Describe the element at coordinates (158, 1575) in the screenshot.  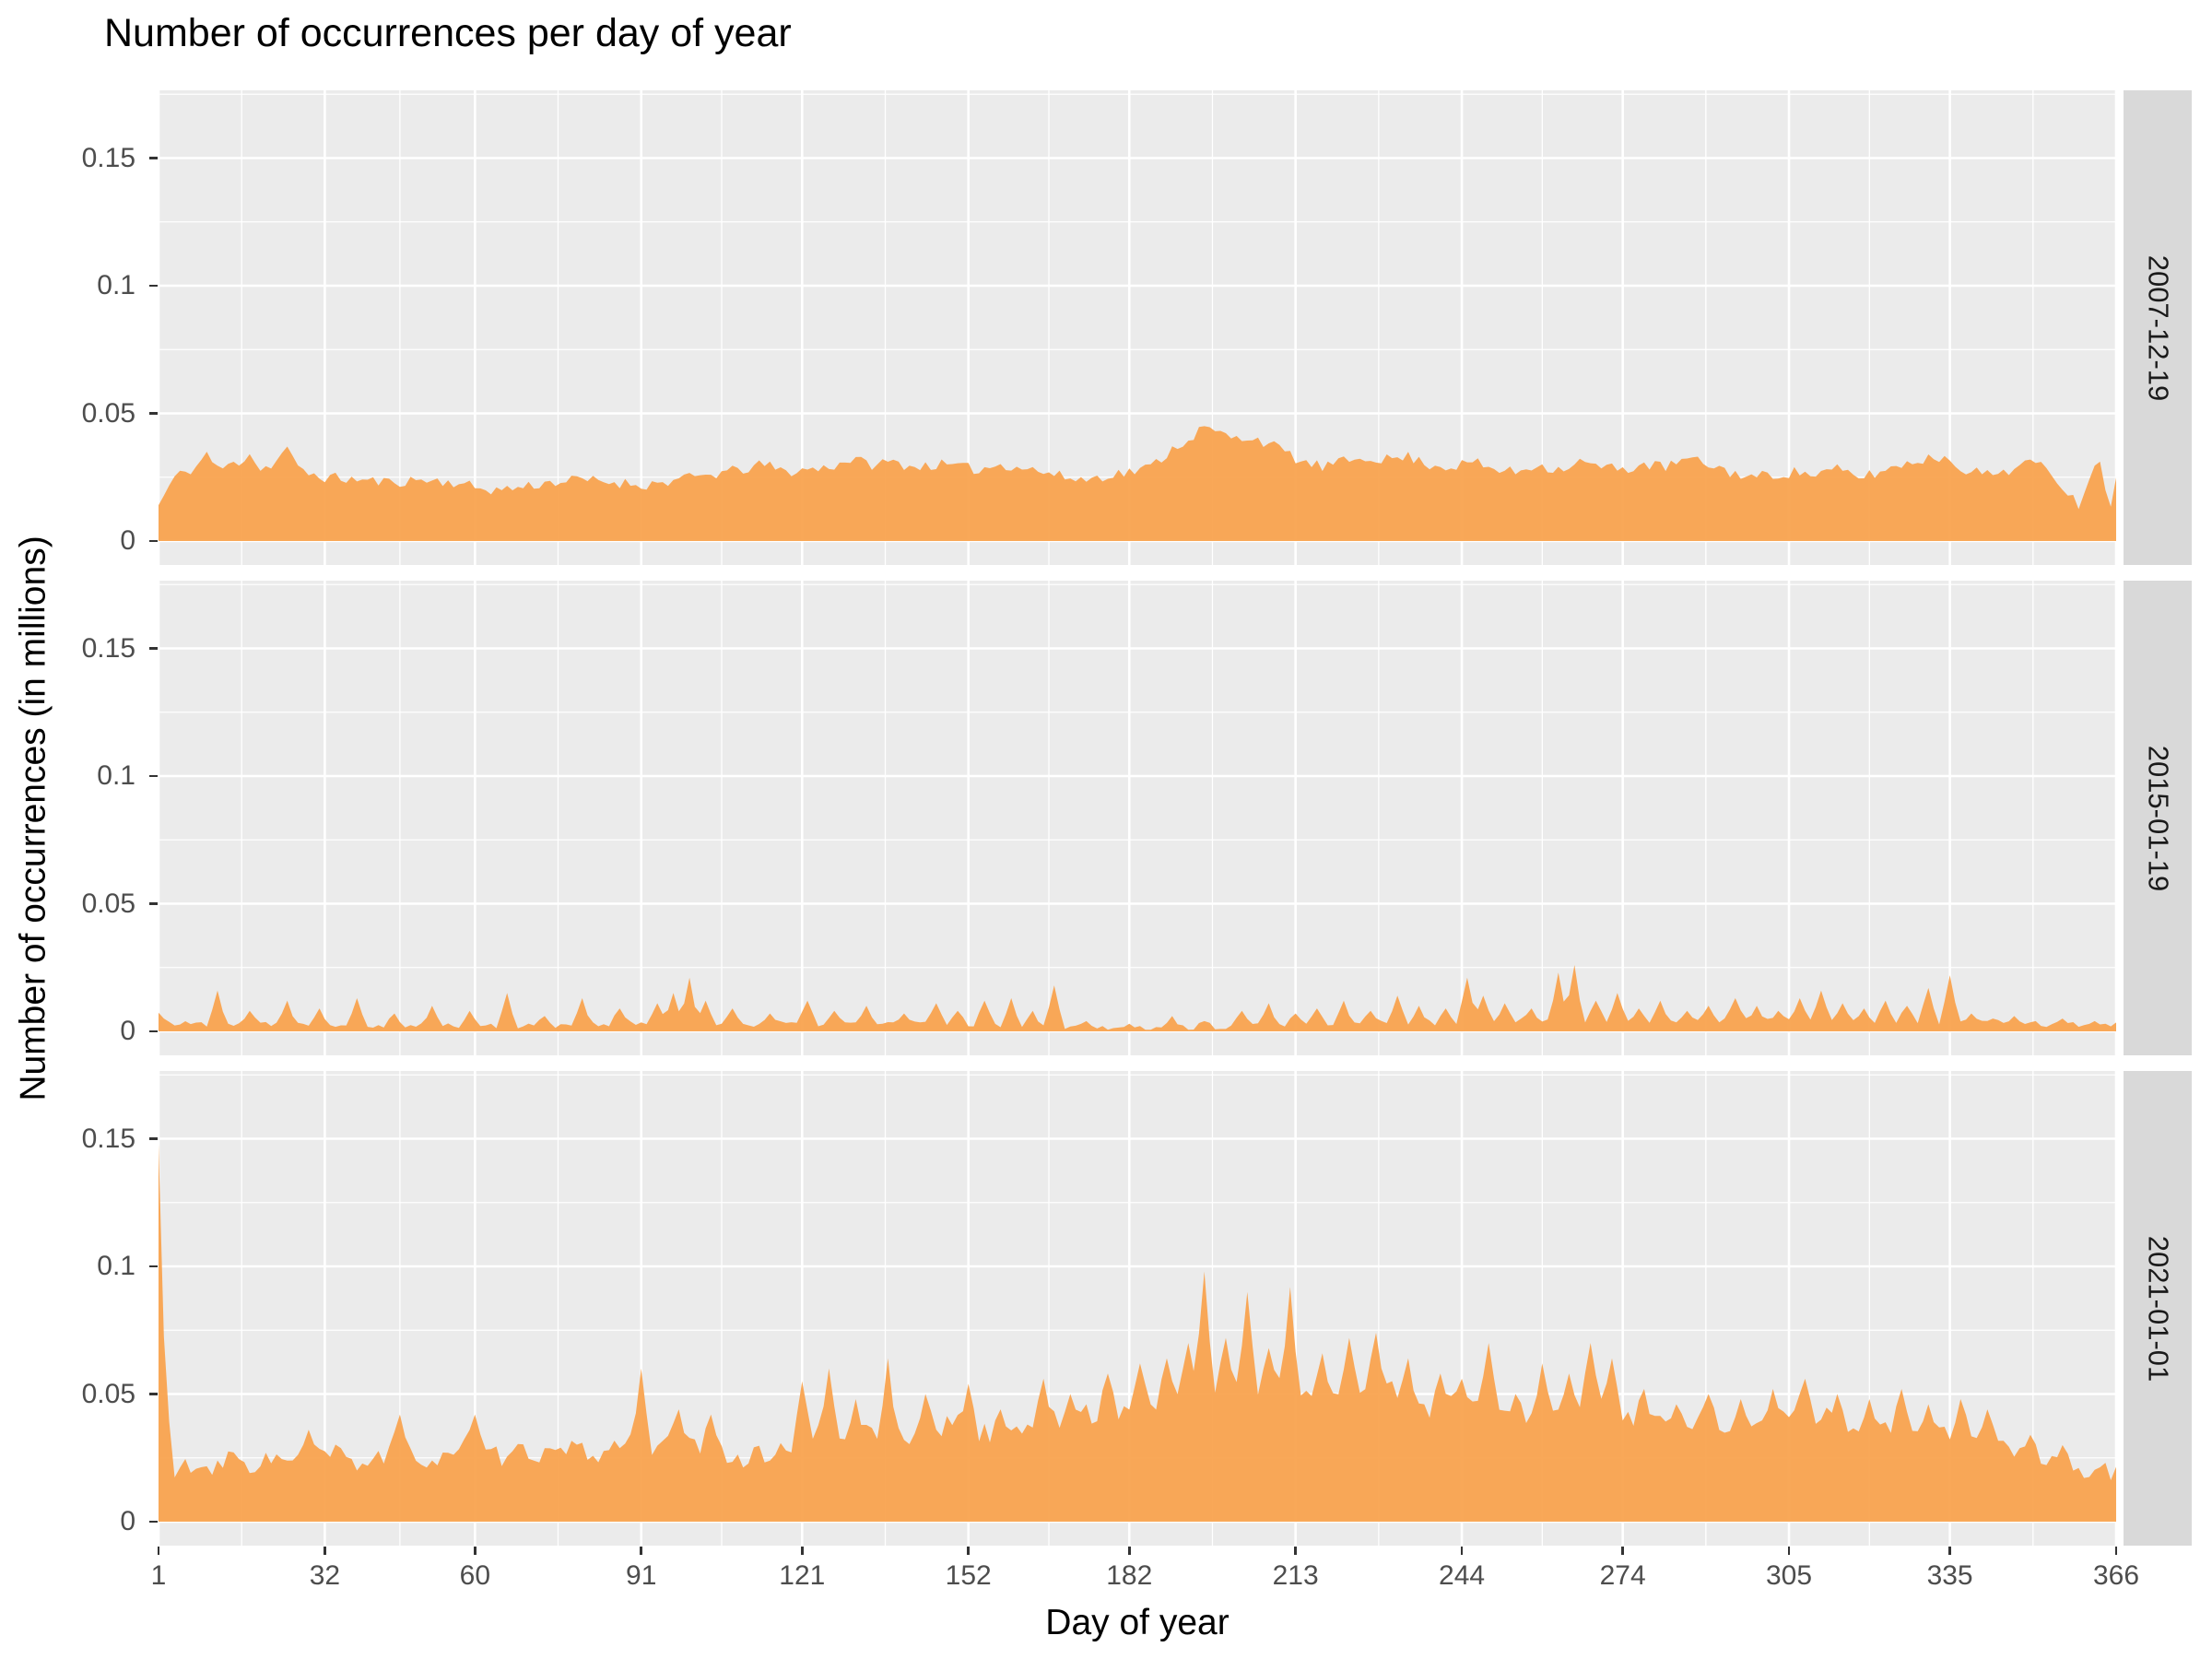
I see `x-tick-label: 1` at that location.